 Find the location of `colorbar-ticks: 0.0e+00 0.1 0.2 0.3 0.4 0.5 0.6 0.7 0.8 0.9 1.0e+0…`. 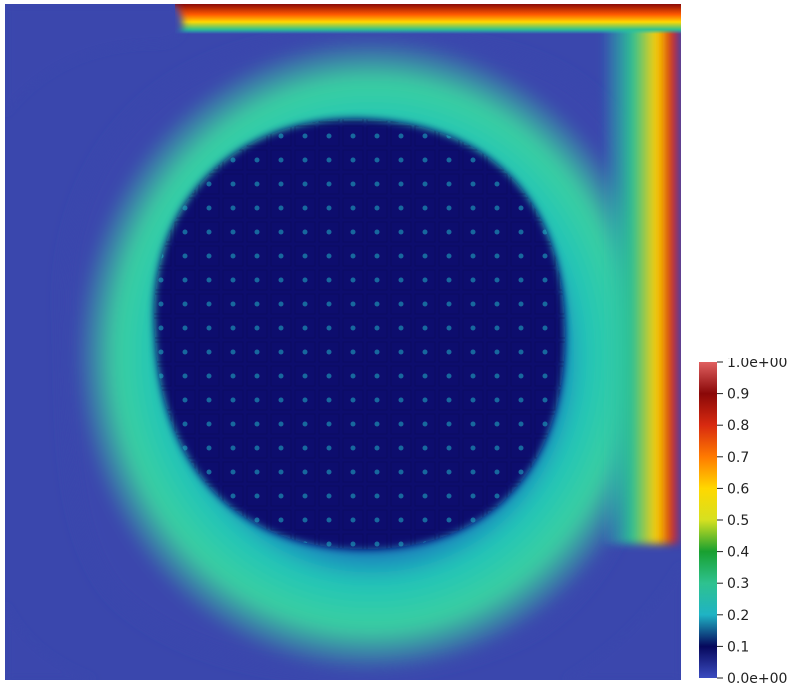

colorbar-ticks: 0.0e+00 0.1 0.2 0.3 0.4 0.5 0.6 0.7 0.8 0.9 1.0e+0… is located at coordinates (752, 521).